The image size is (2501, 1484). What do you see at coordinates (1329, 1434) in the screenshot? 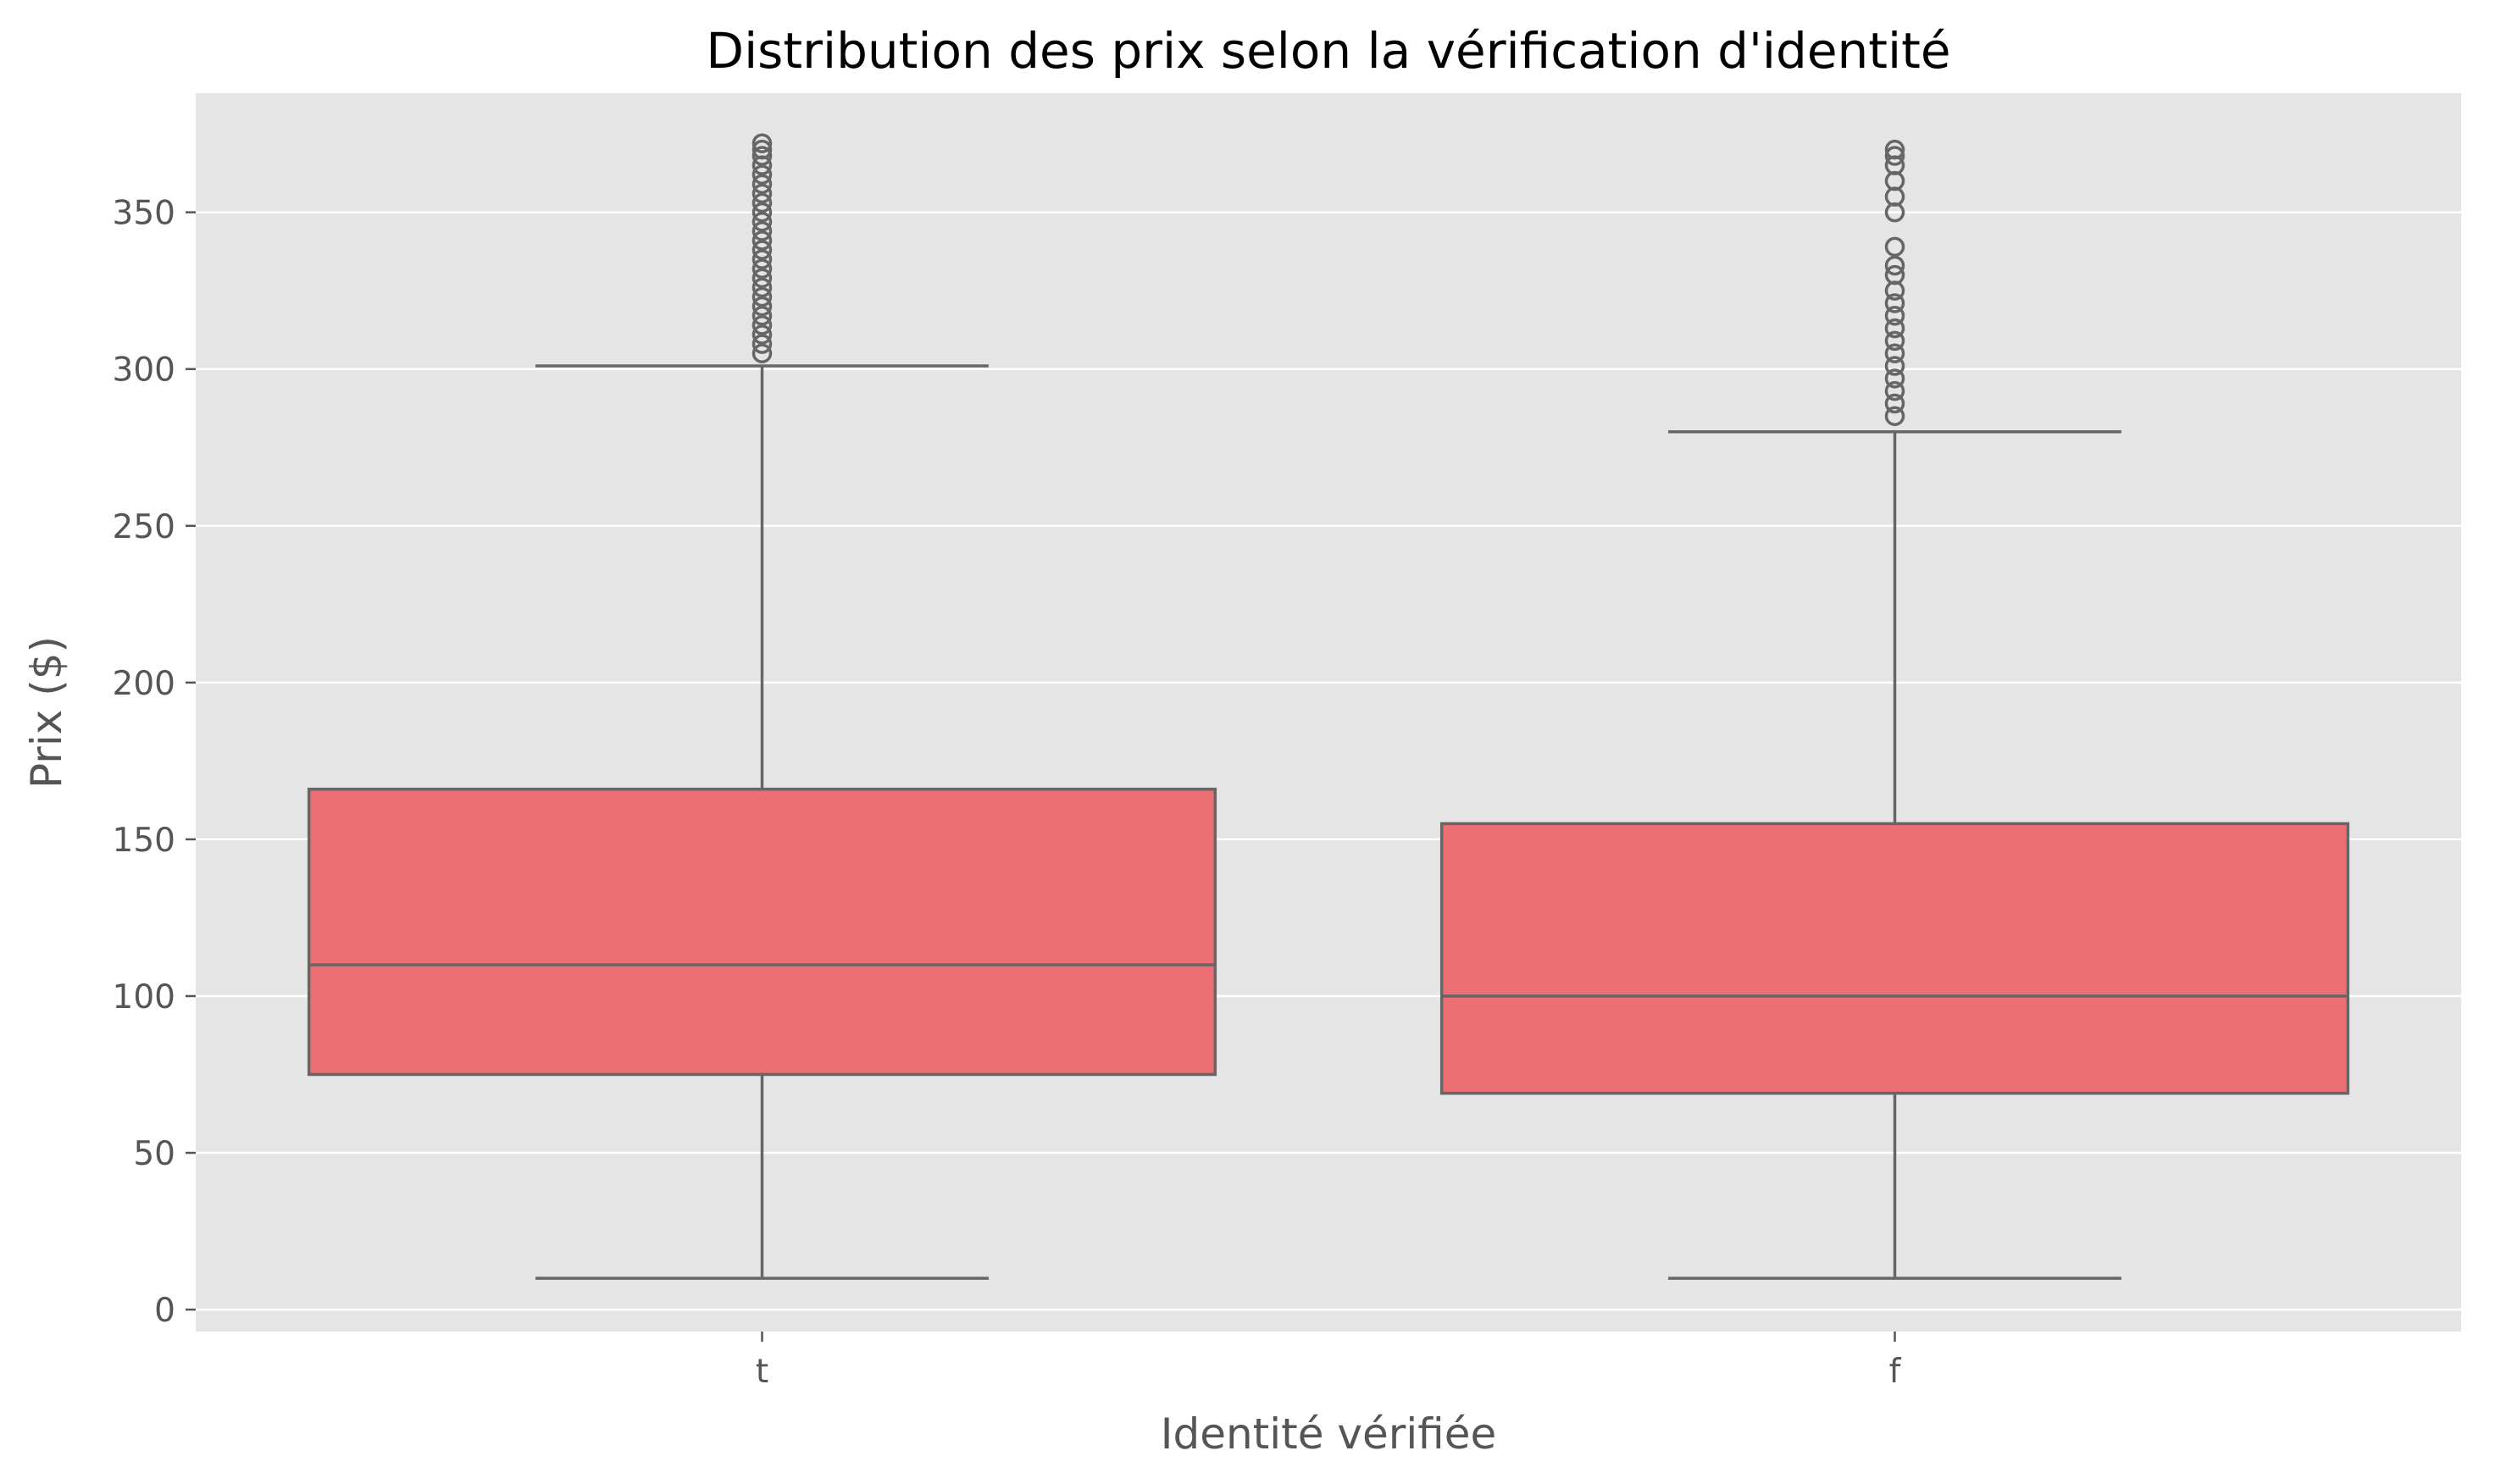
I see `x-axis-label: Identité vérifiée` at bounding box center [1329, 1434].